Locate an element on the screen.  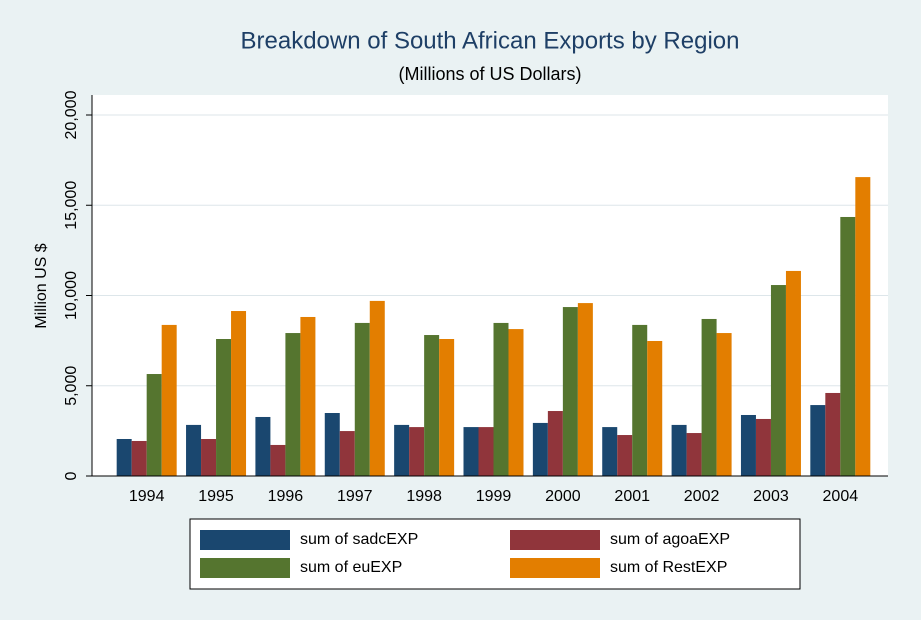
x-tick-label: 2003 is located at coordinates (771, 496).